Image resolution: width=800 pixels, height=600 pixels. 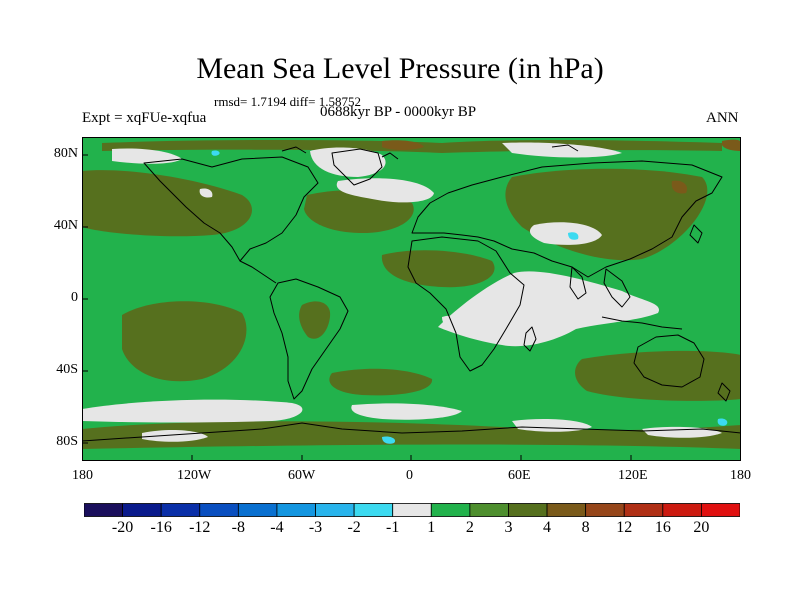 What do you see at coordinates (161, 527) in the screenshot?
I see `colorbar-label: -16` at bounding box center [161, 527].